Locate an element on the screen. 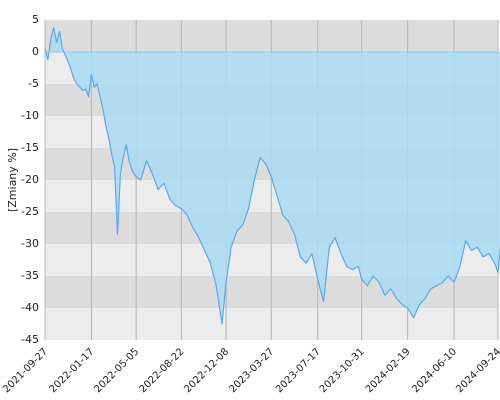 Image resolution: width=500 pixels, height=400 pixels. x-tick-label: 2023-03-27 is located at coordinates (252, 370).